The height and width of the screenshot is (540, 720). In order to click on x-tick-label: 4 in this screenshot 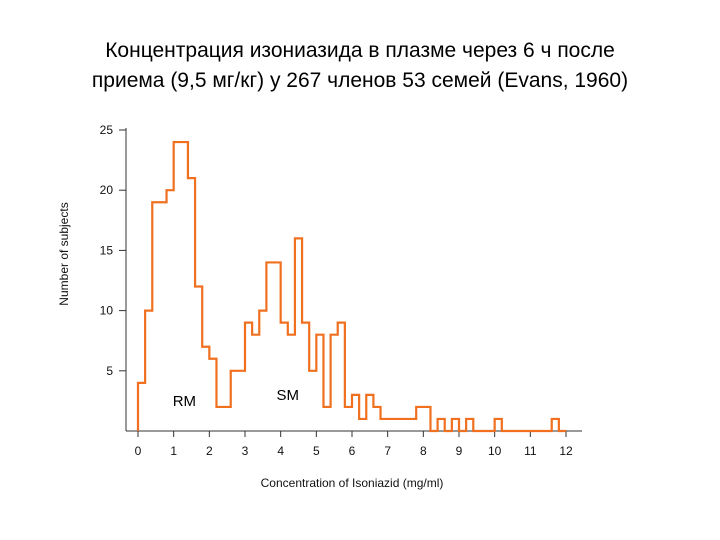, I will do `click(280, 451)`.